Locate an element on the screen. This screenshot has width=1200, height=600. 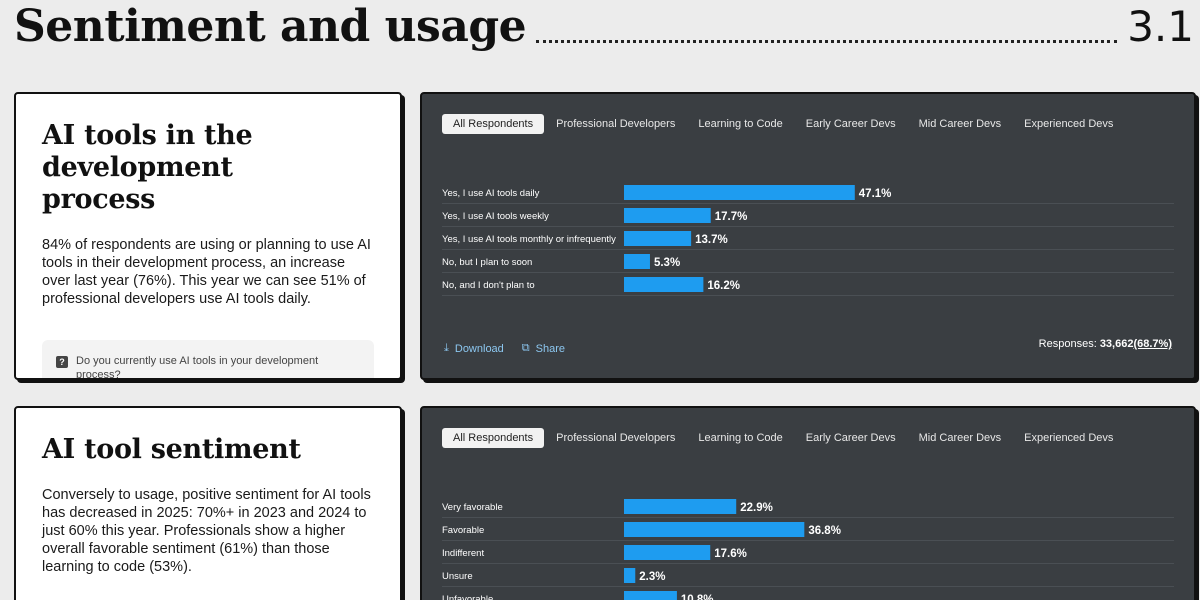
category-label: No, but I plan to soon is located at coordinates (487, 262).